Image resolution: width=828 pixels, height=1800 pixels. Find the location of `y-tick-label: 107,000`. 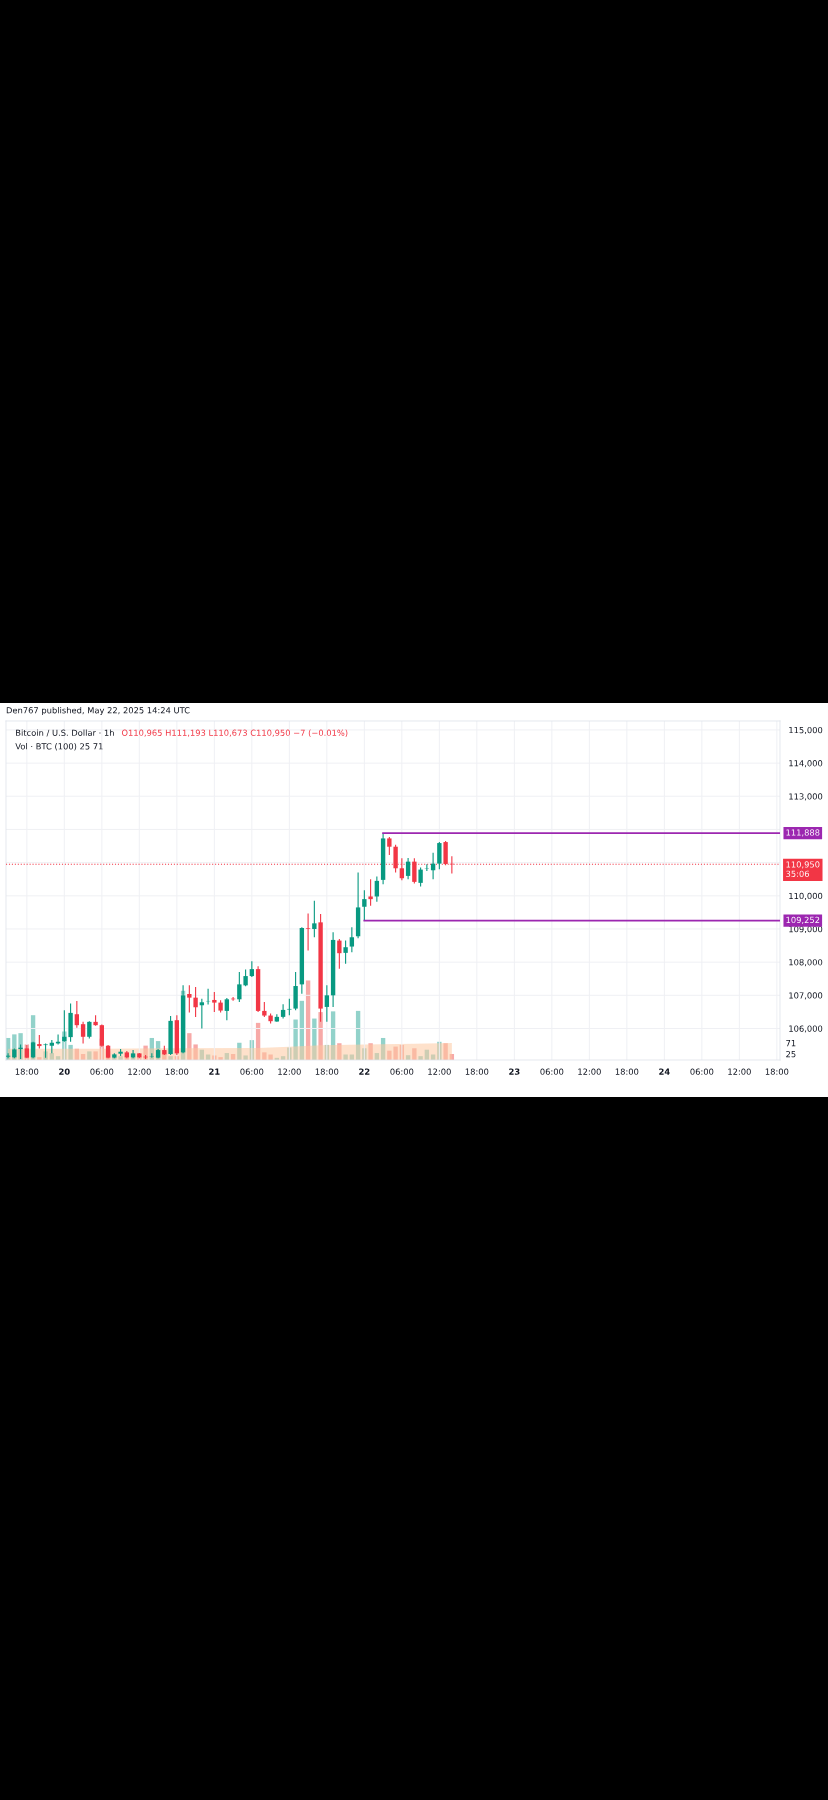

y-tick-label: 107,000 is located at coordinates (806, 996).